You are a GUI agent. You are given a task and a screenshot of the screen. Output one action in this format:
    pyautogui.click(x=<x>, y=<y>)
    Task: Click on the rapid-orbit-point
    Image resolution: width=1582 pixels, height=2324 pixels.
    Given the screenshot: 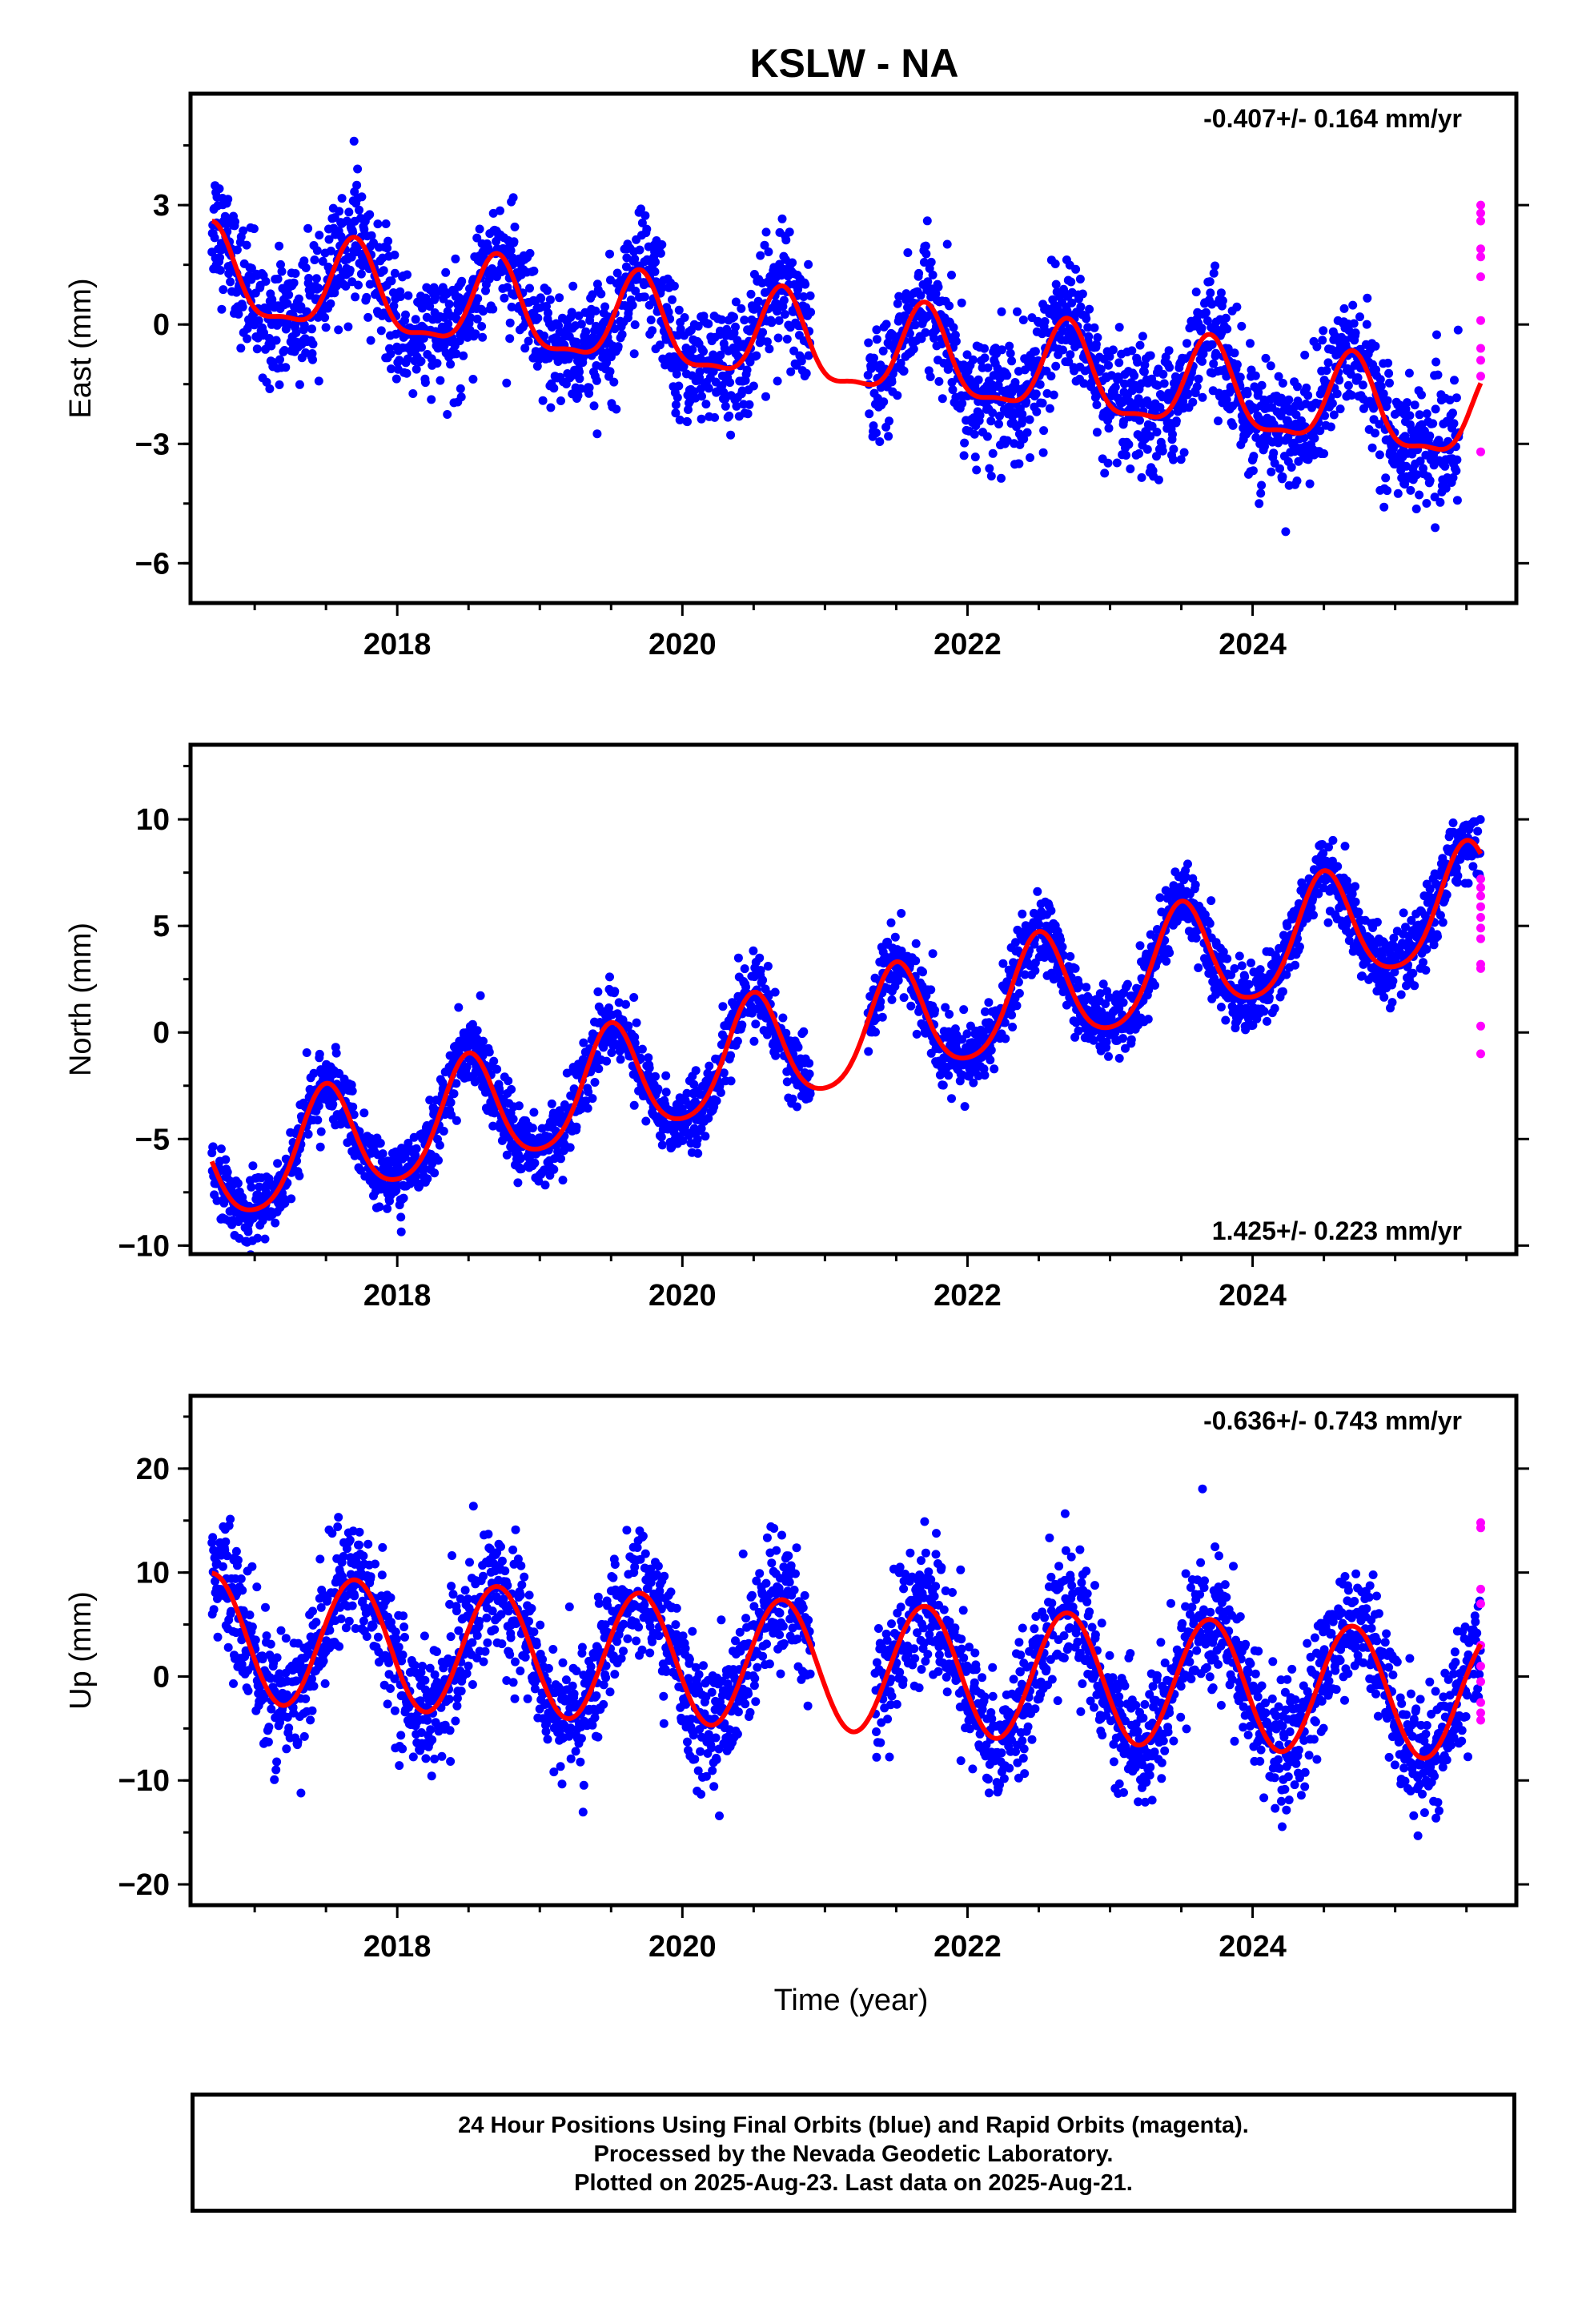 What is the action you would take?
    pyautogui.click(x=1480, y=249)
    